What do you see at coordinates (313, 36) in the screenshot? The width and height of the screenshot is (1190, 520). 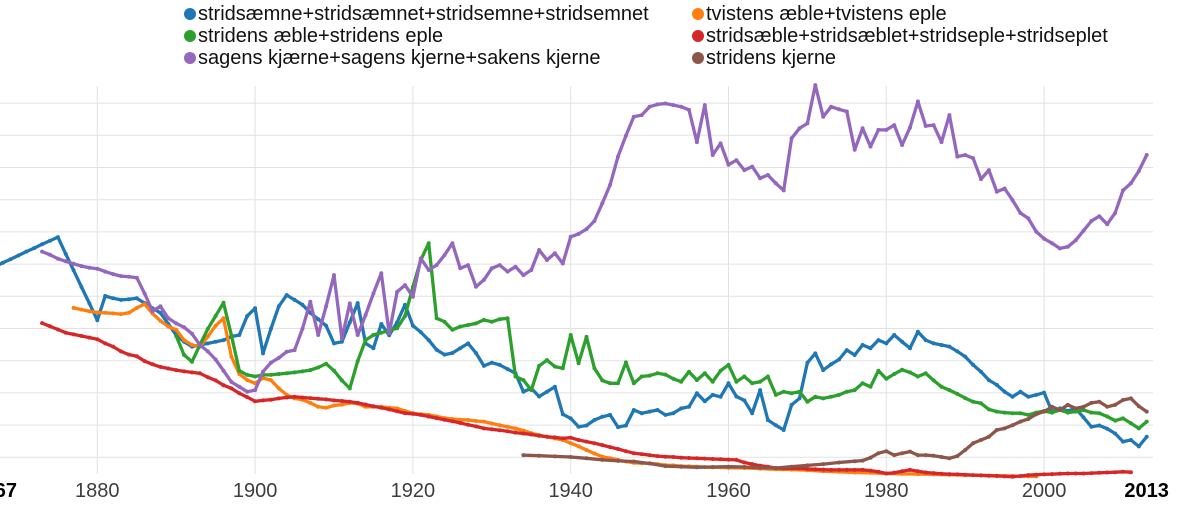 I see `legend-item-2: stridens æble+stridens eple` at bounding box center [313, 36].